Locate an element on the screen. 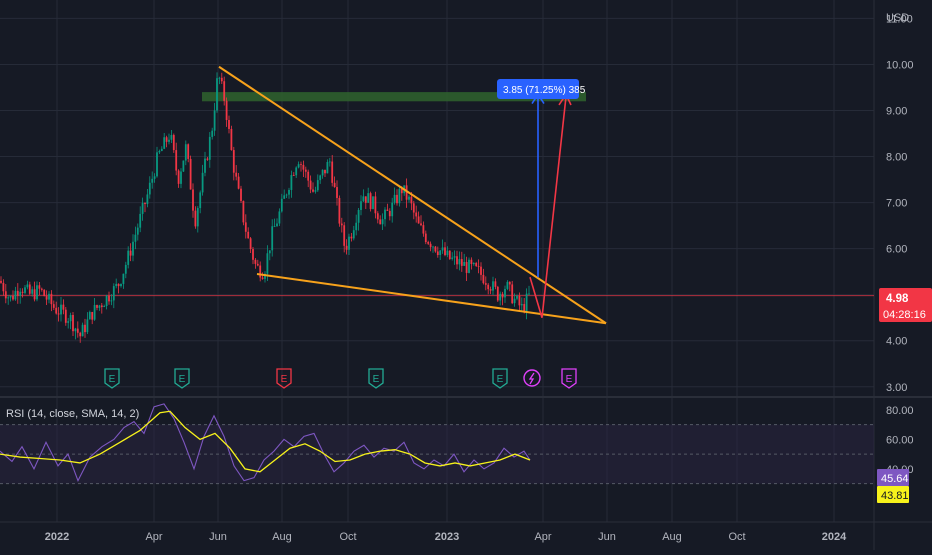  resistance-layer is located at coordinates (394, 97).